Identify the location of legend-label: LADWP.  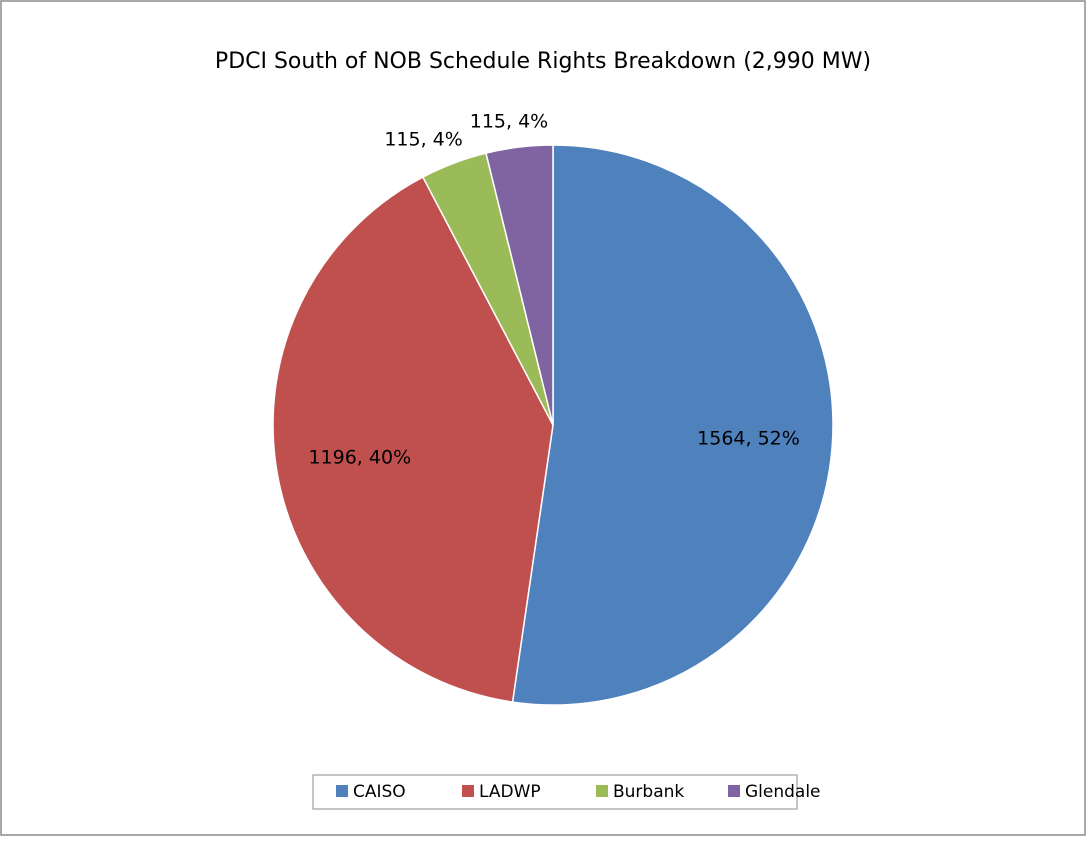
(510, 792).